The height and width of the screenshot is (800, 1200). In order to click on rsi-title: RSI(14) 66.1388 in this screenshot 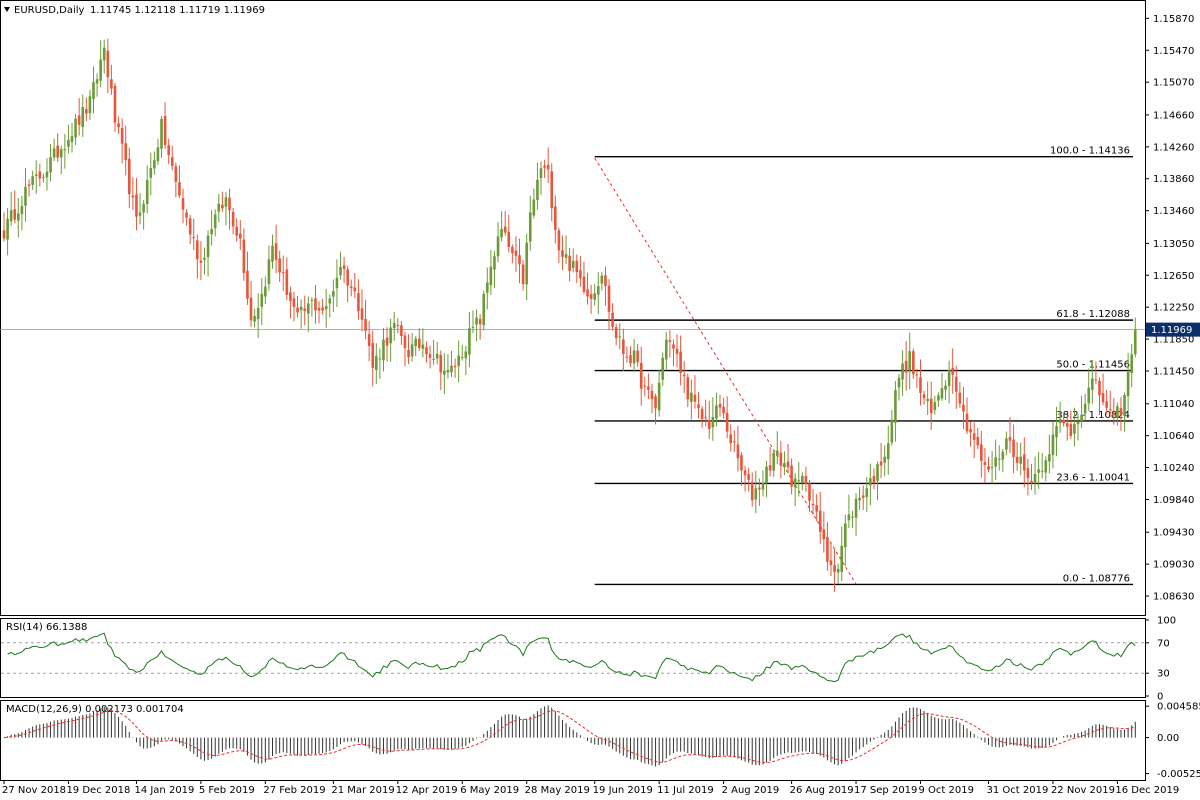, I will do `click(46, 627)`.